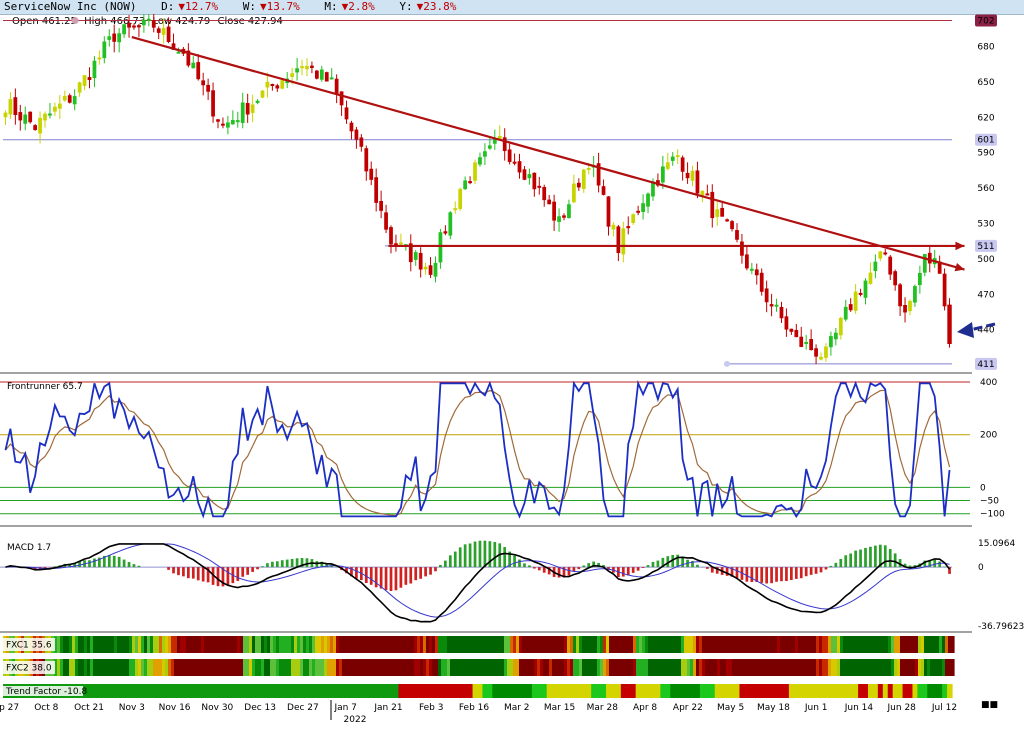 This screenshot has height=735, width=1024. Describe the element at coordinates (517, 708) in the screenshot. I see `x-axis-label: Mar 2` at that location.